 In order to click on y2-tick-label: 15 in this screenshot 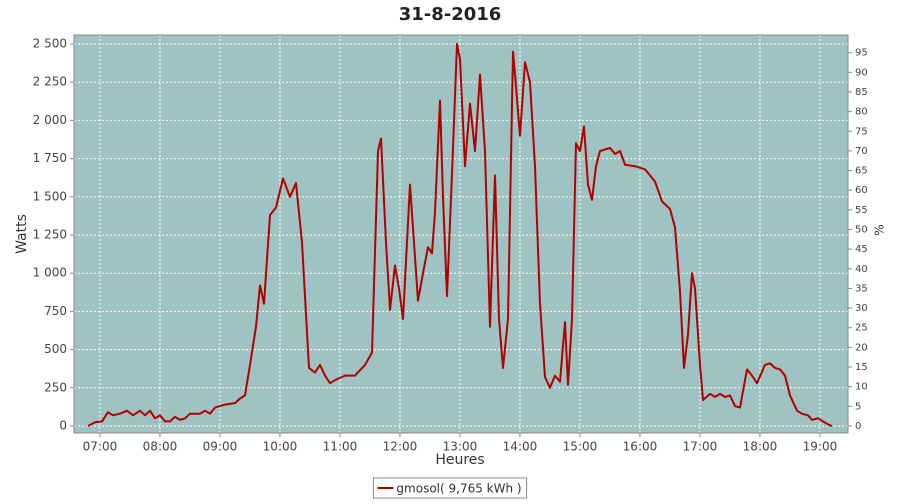, I will do `click(861, 367)`.